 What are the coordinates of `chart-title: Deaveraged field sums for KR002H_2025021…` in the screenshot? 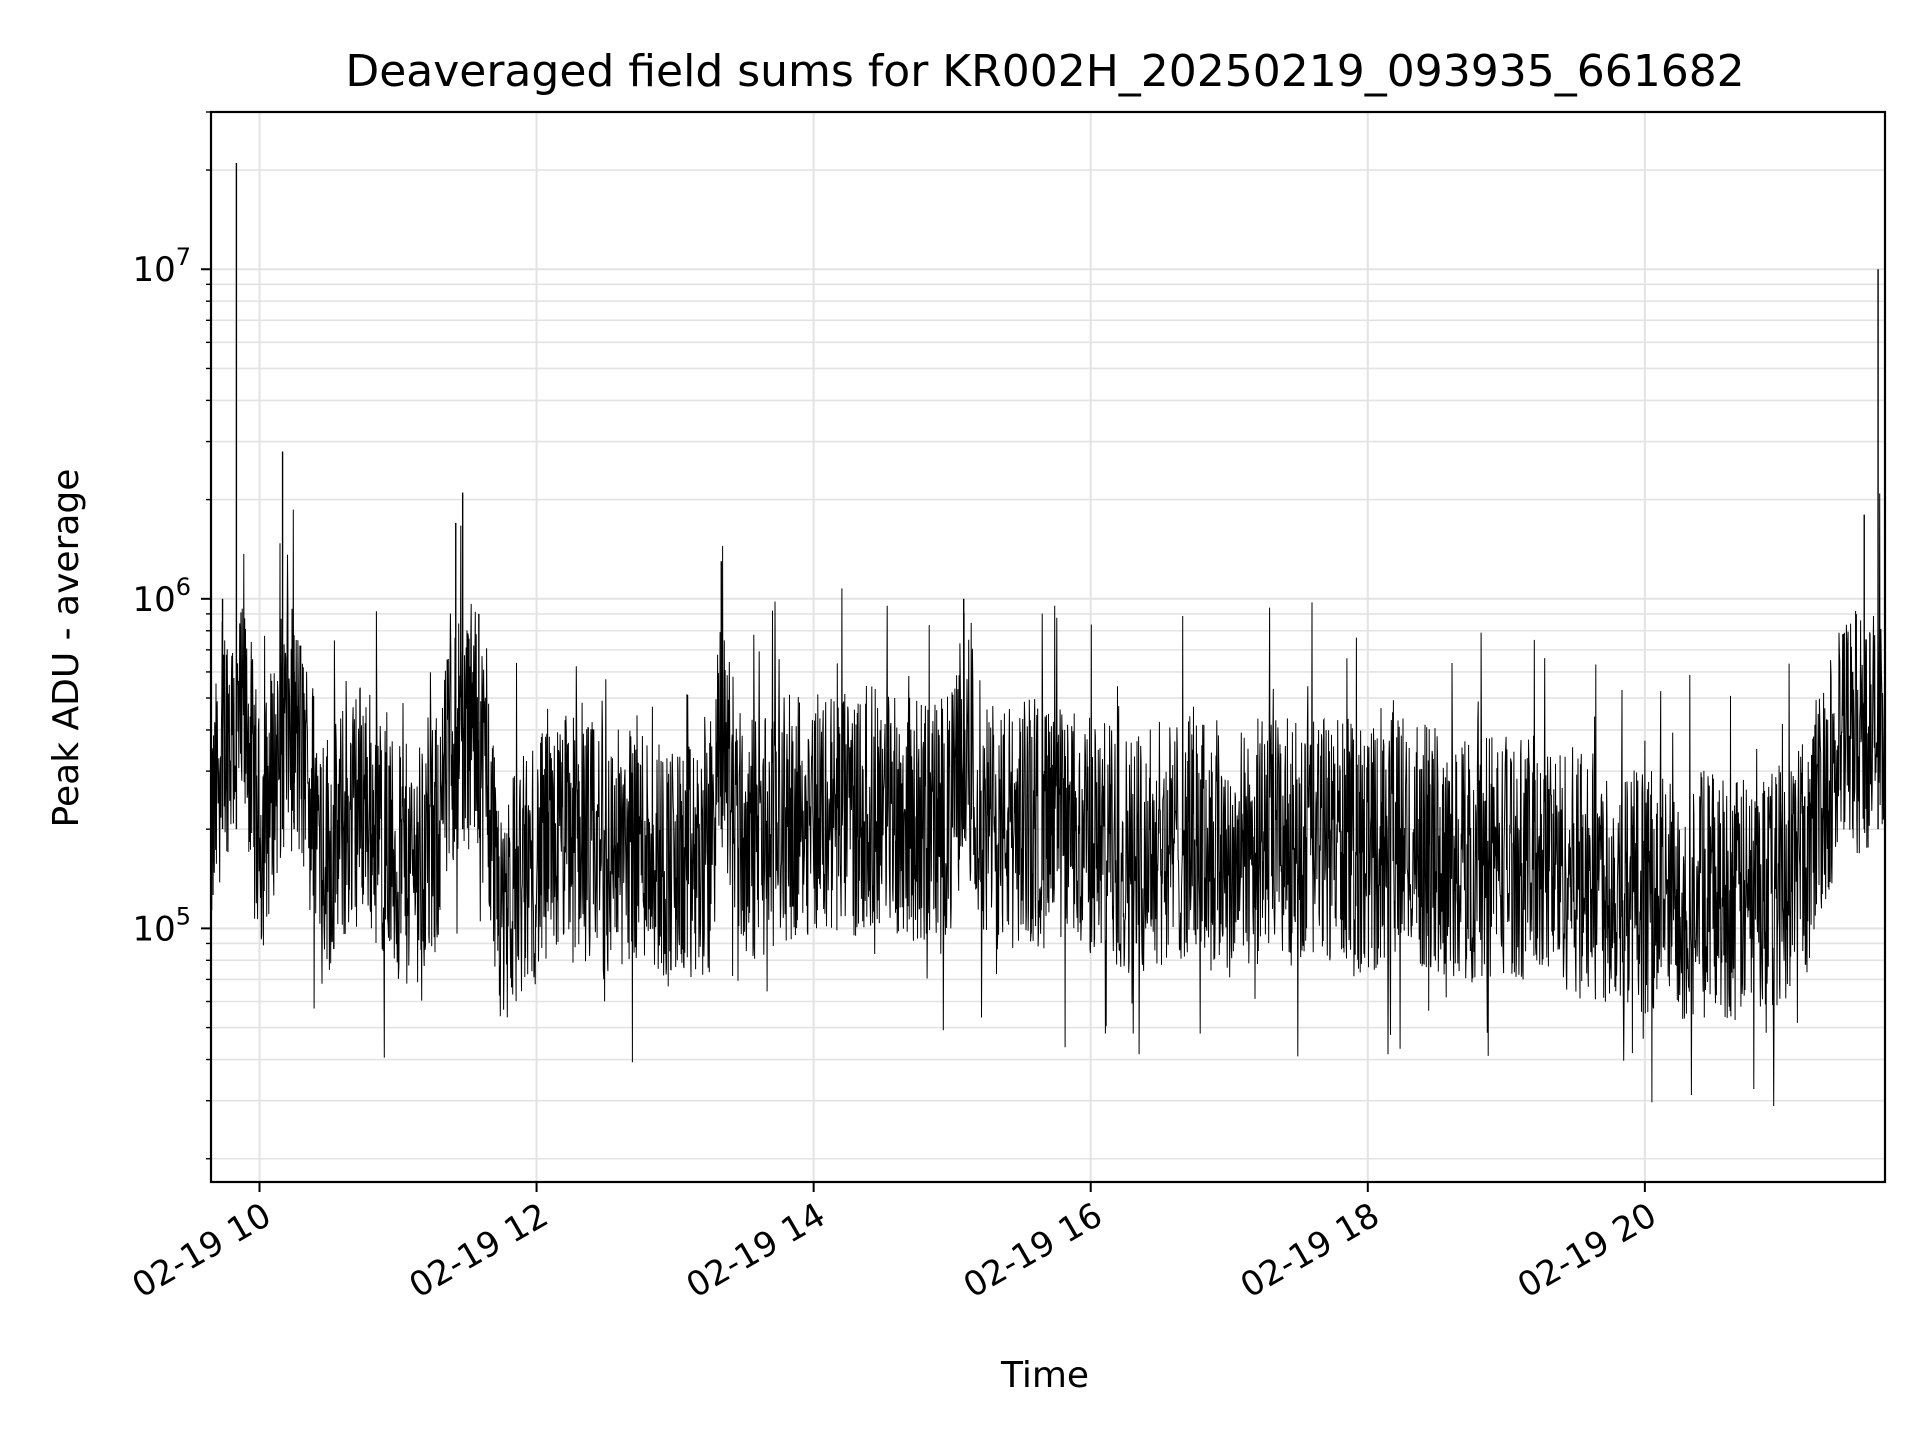 It's located at (1044, 71).